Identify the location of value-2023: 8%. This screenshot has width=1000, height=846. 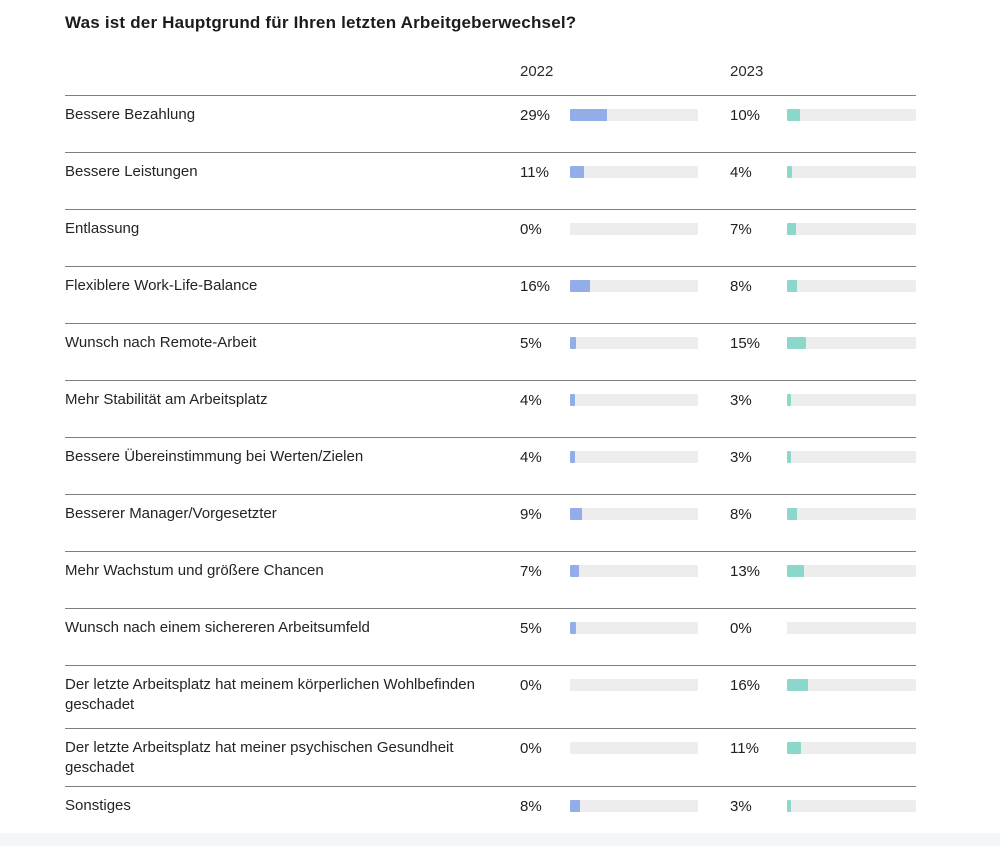
(741, 286).